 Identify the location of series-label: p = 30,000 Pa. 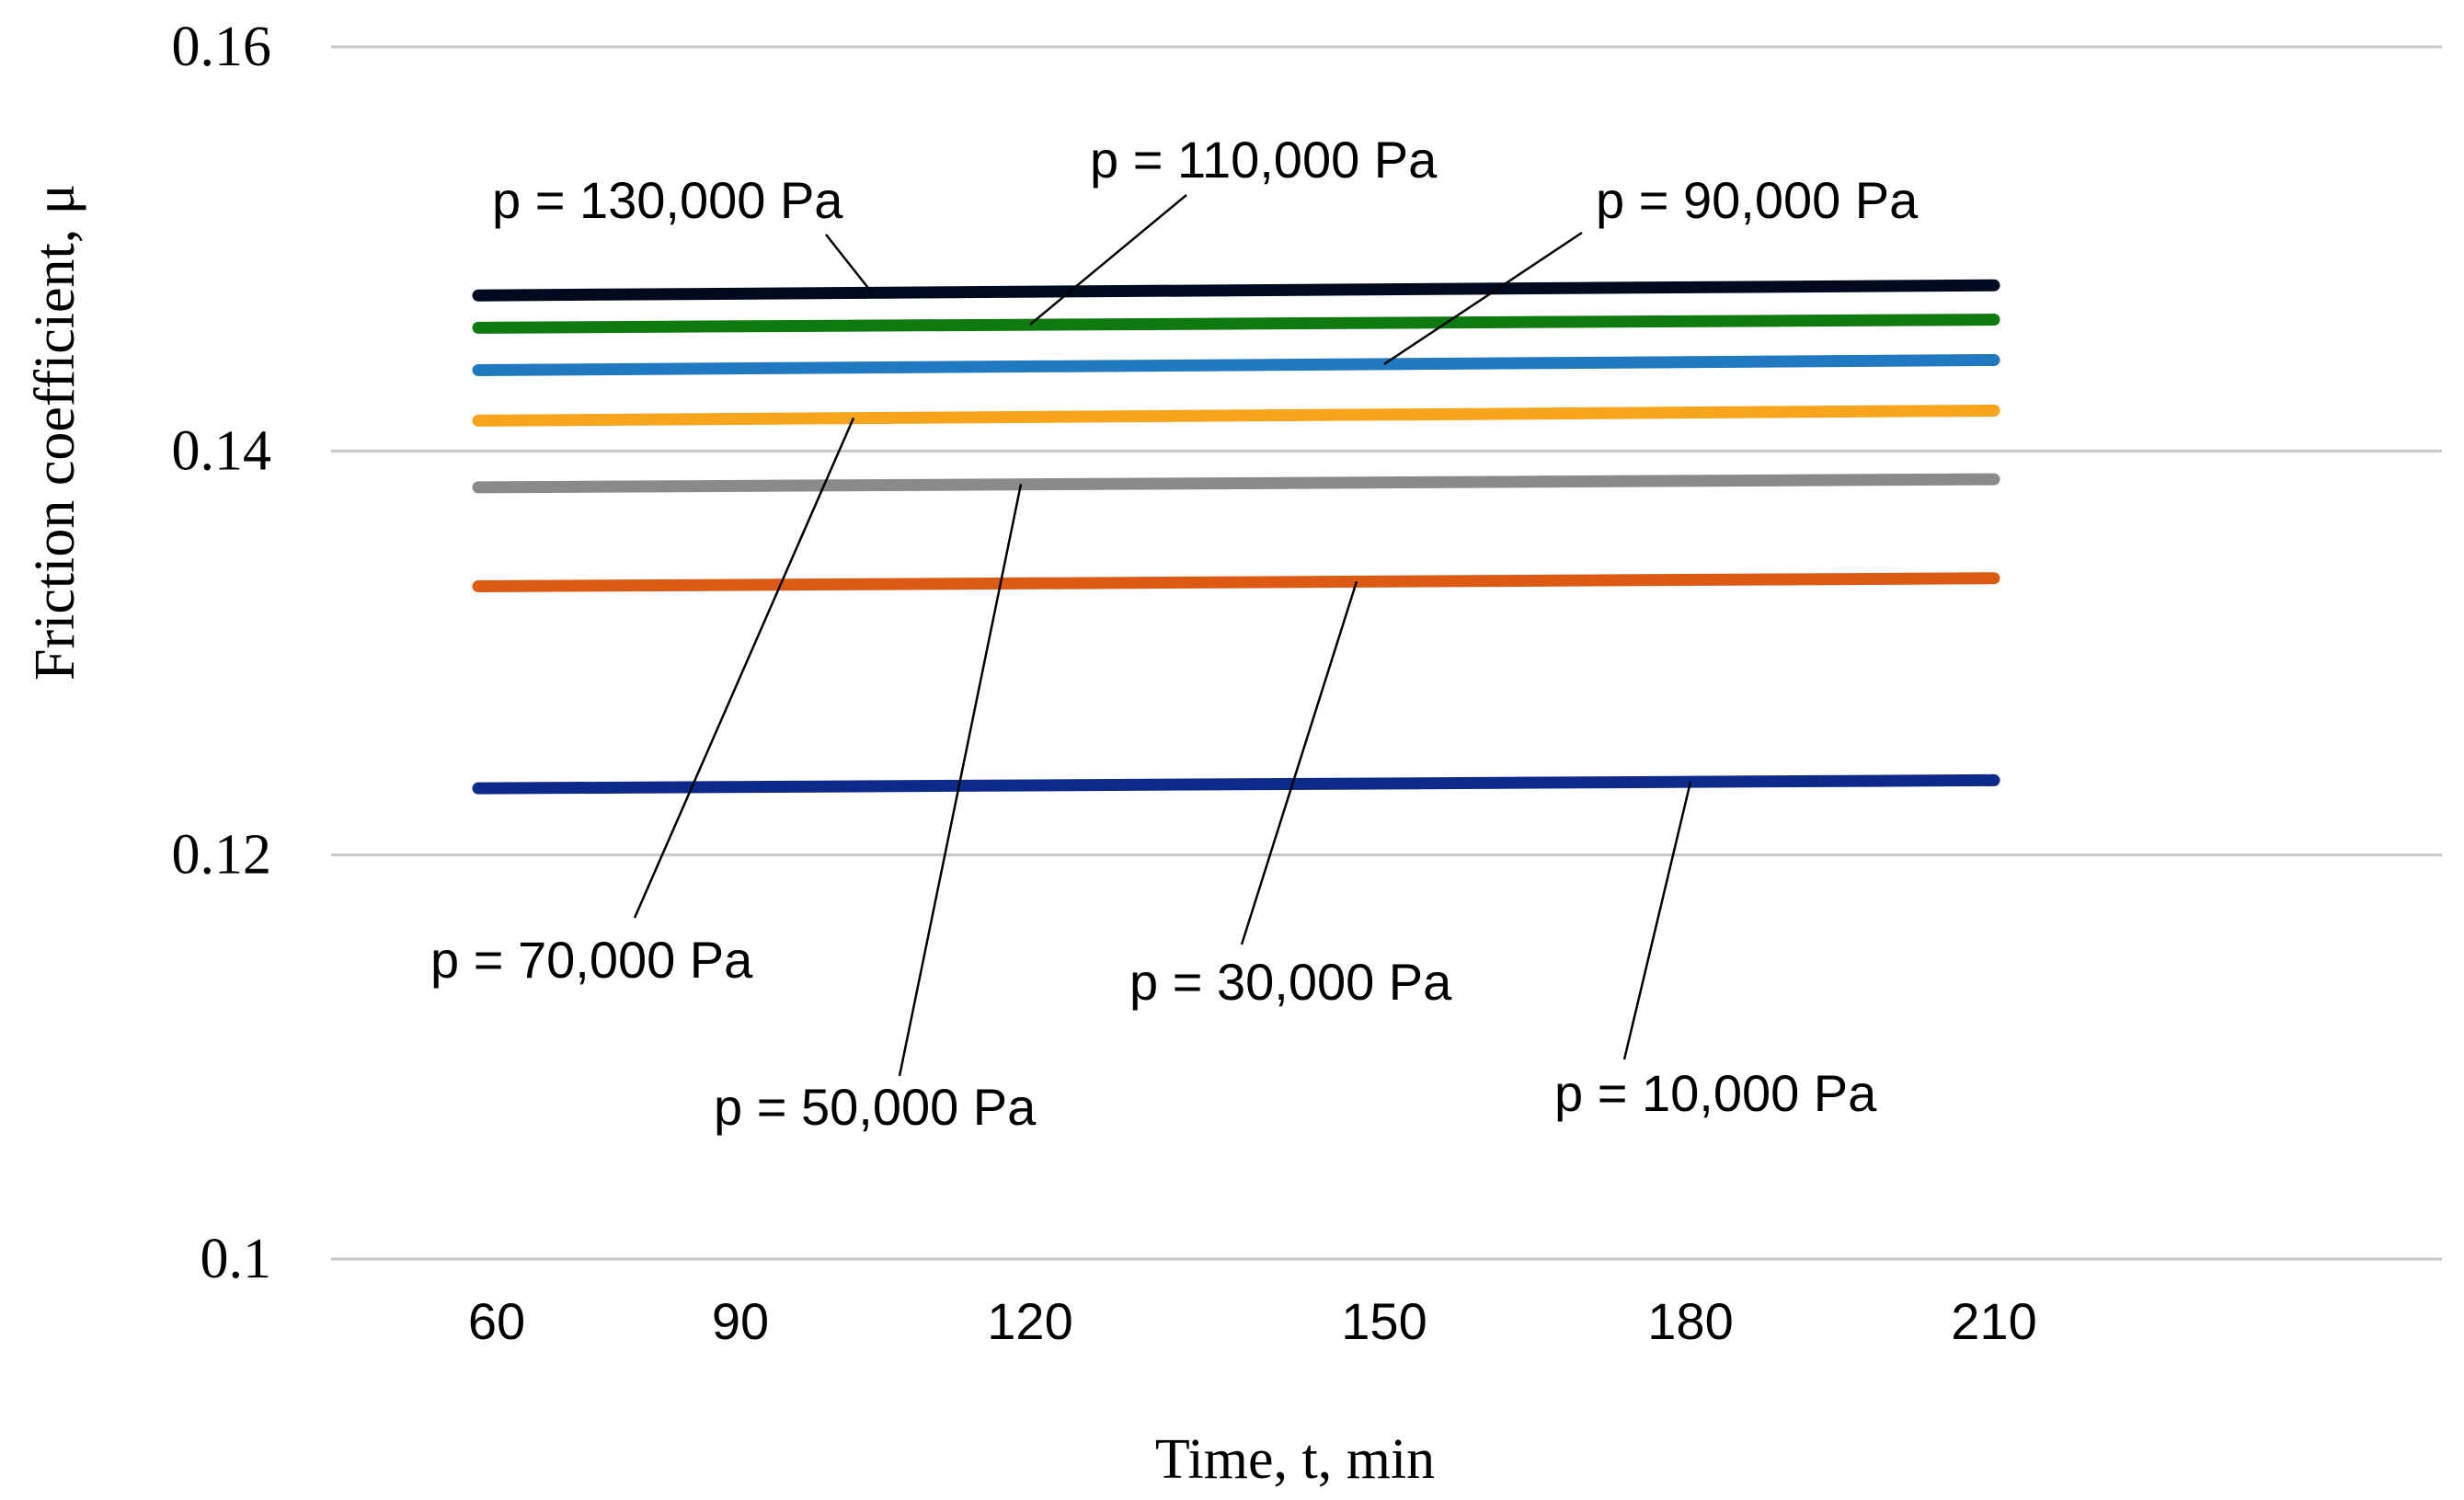
(1290, 982).